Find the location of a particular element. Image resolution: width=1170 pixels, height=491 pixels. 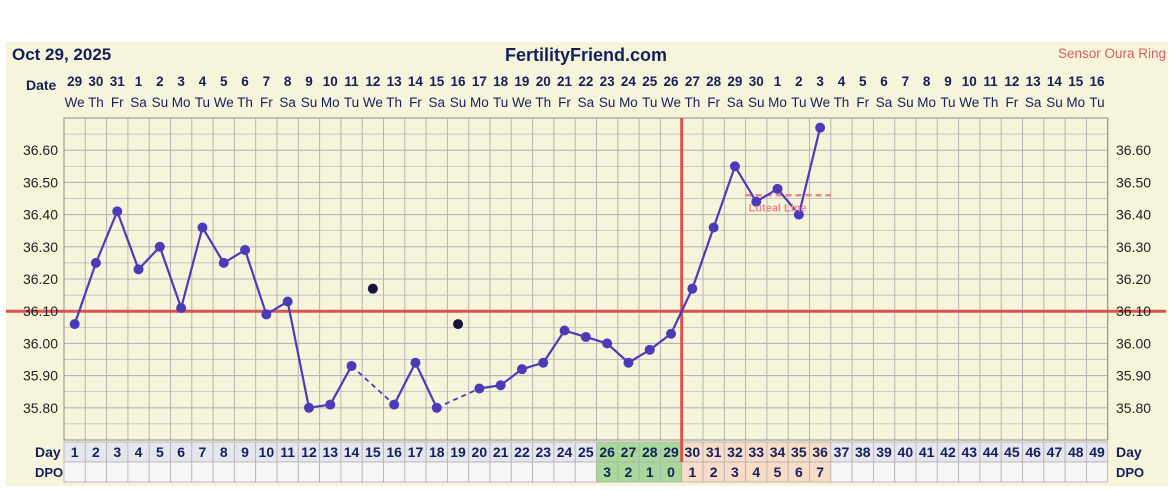

y-tick-label-left: 36.20 is located at coordinates (40, 279).